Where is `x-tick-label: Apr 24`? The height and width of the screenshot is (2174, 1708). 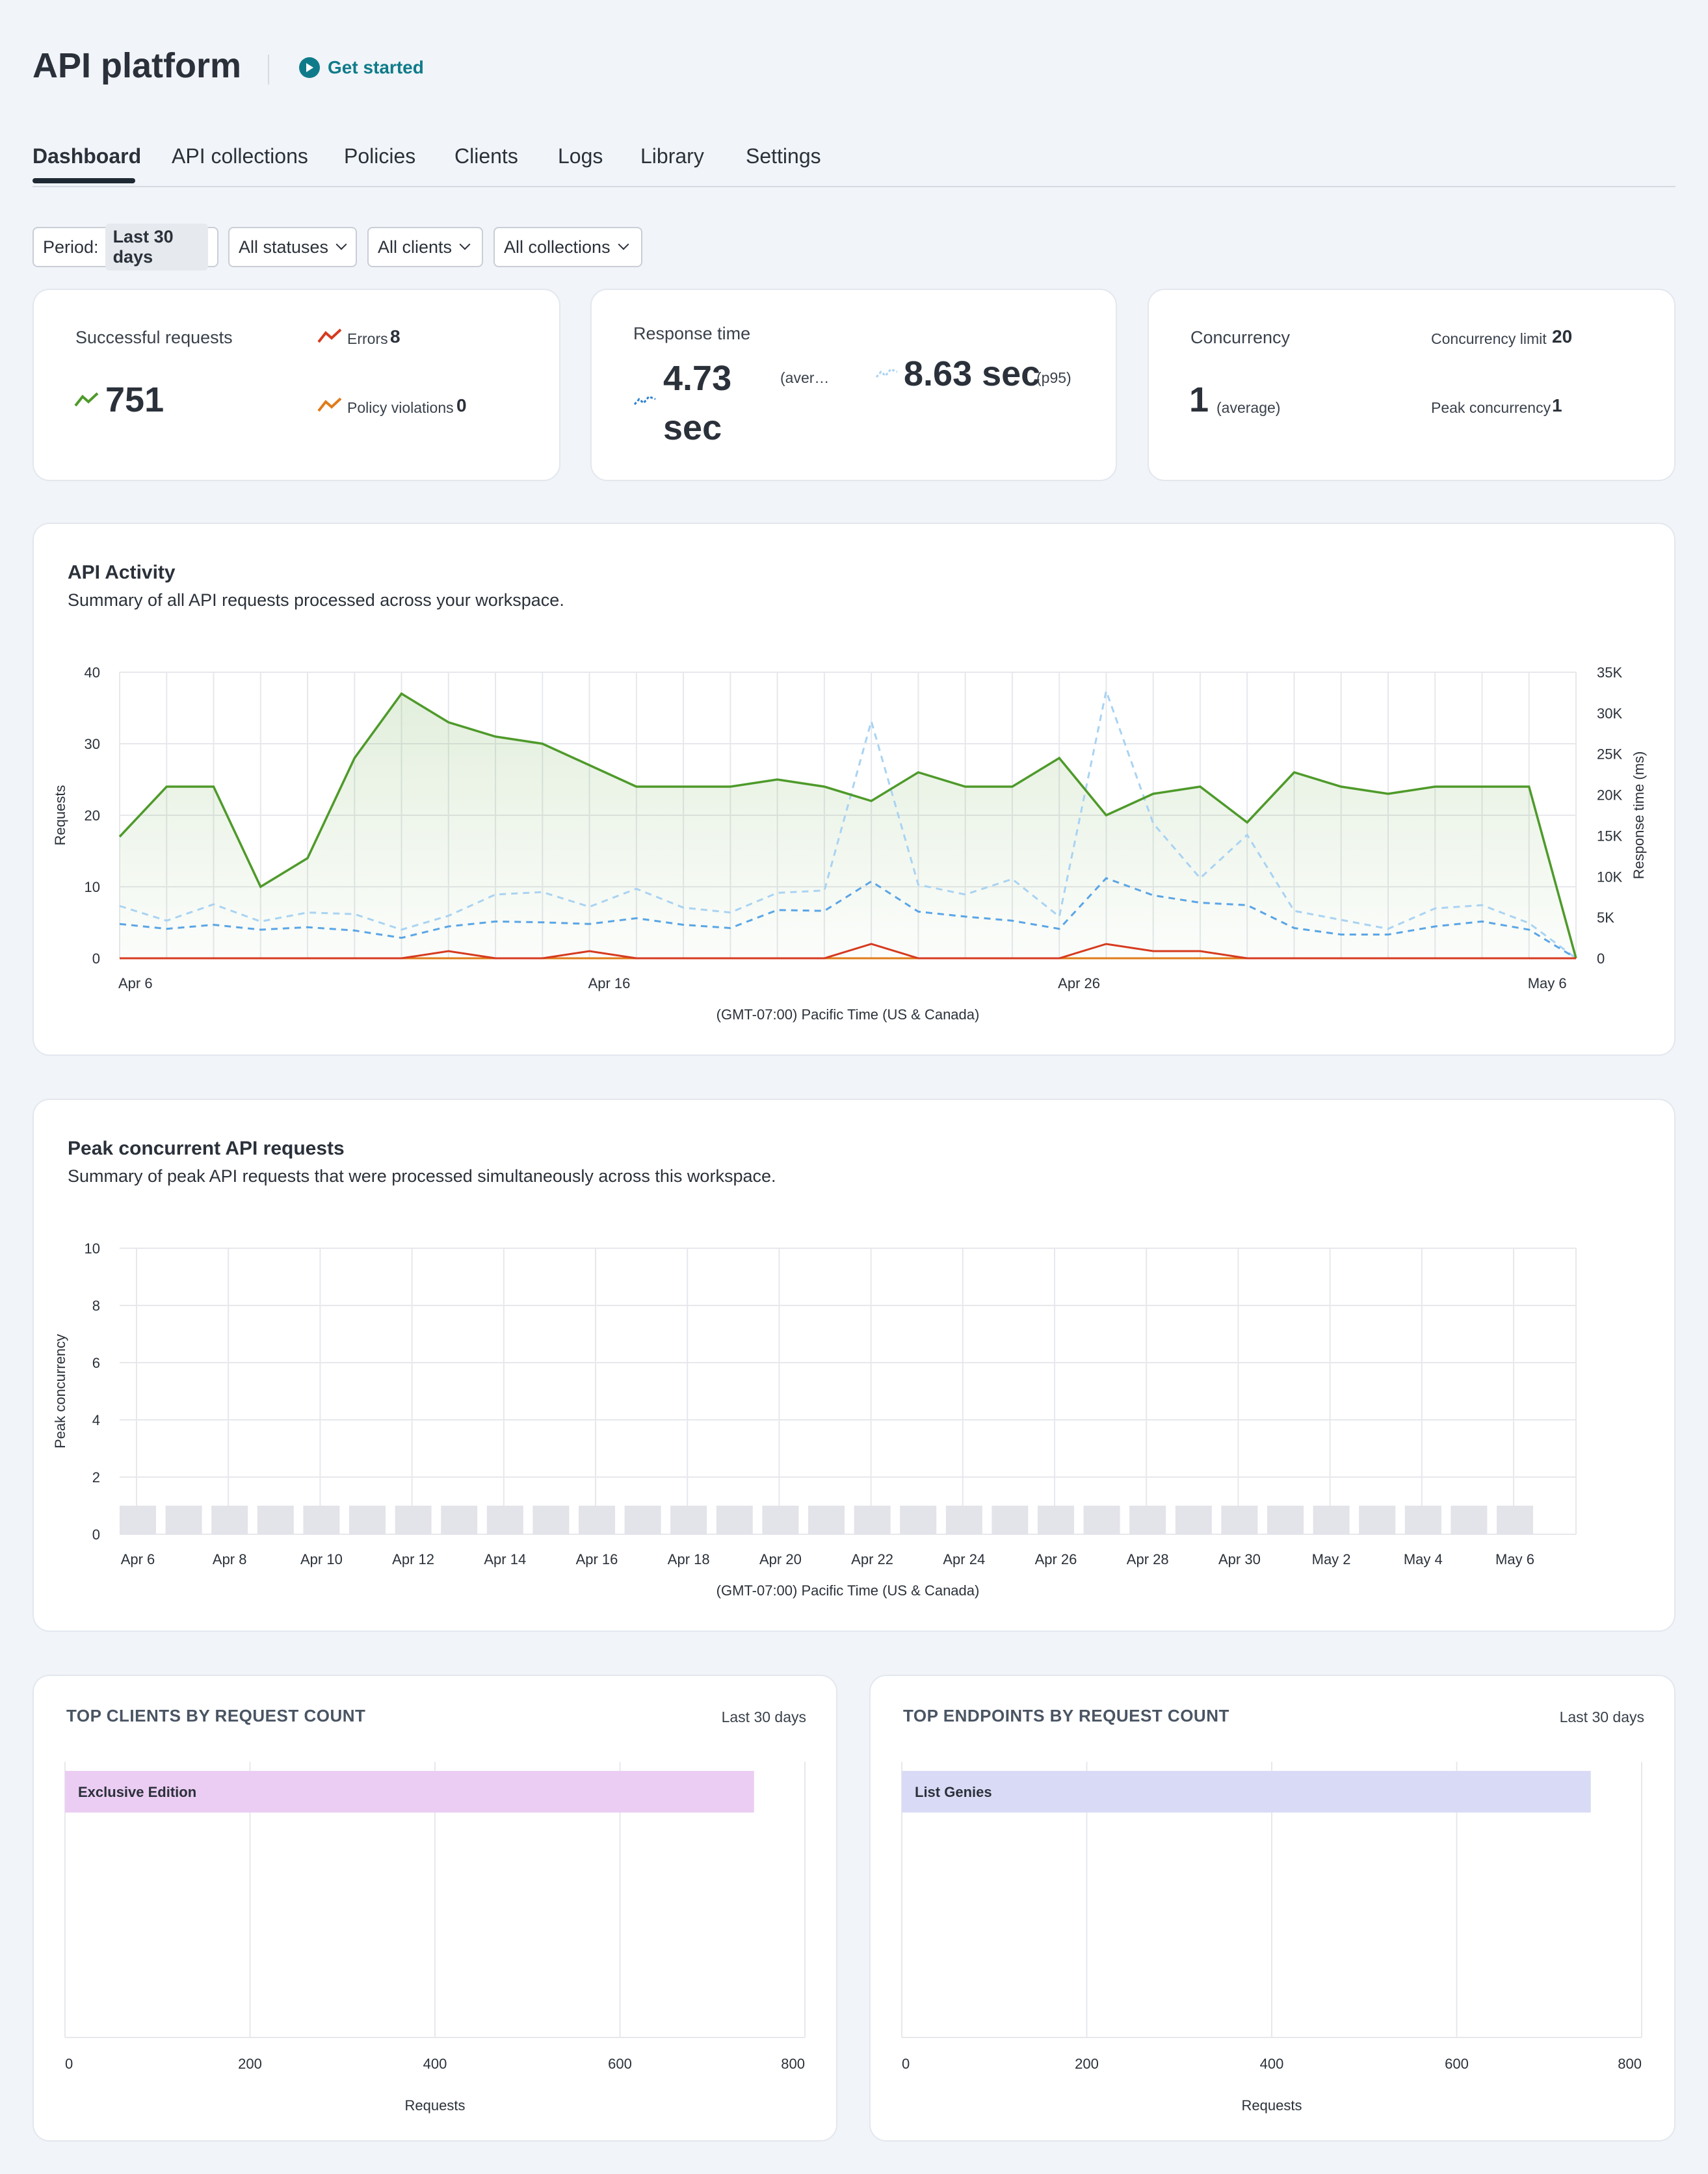 x-tick-label: Apr 24 is located at coordinates (964, 1559).